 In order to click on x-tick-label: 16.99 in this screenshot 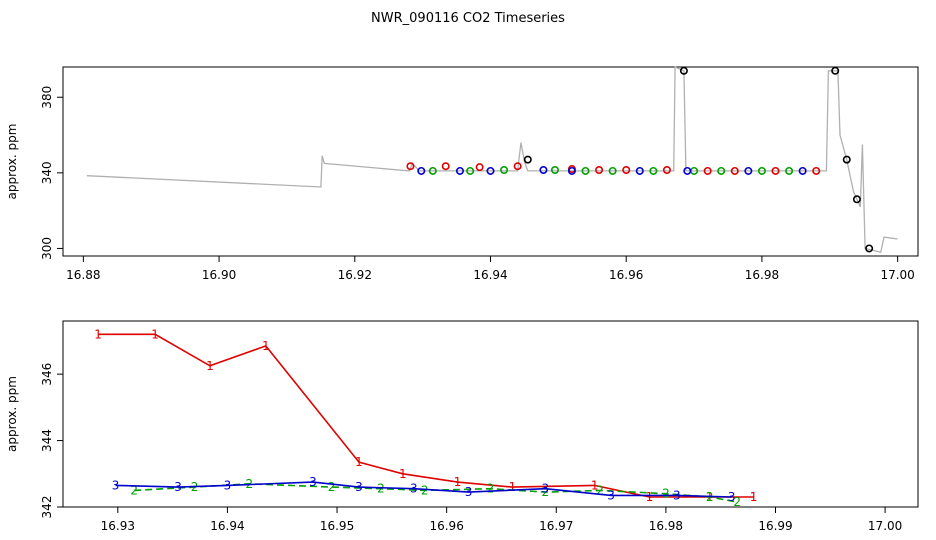, I will do `click(775, 526)`.